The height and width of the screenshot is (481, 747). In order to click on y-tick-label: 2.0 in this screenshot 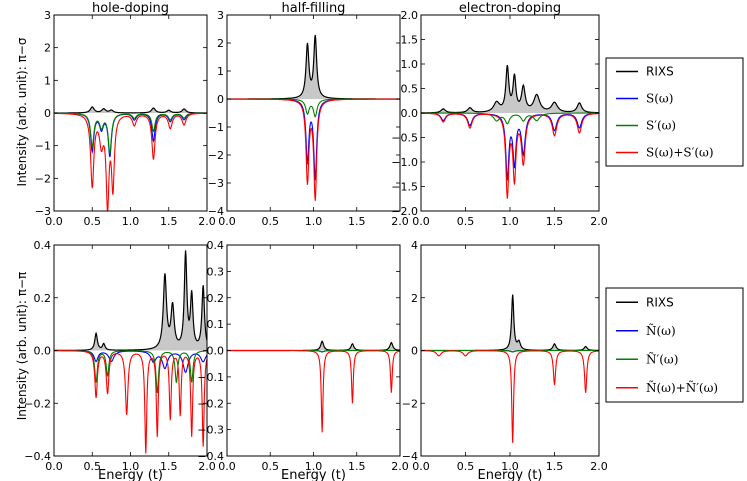, I will do `click(410, 15)`.